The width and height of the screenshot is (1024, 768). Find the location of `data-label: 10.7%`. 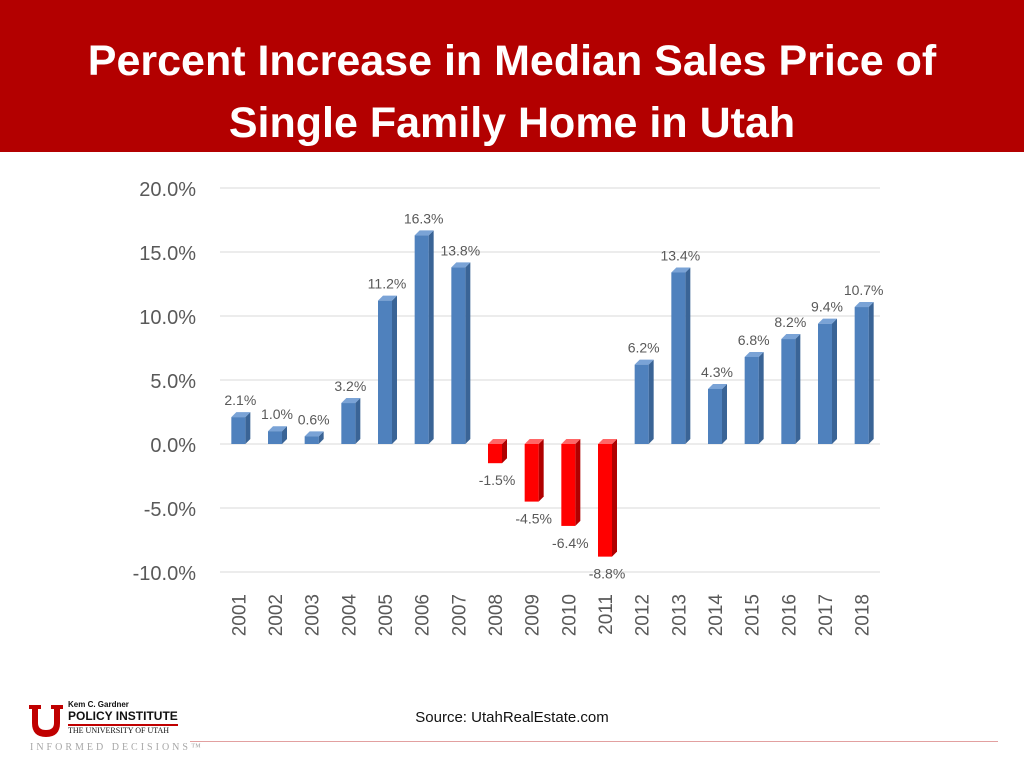

data-label: 10.7% is located at coordinates (864, 290).